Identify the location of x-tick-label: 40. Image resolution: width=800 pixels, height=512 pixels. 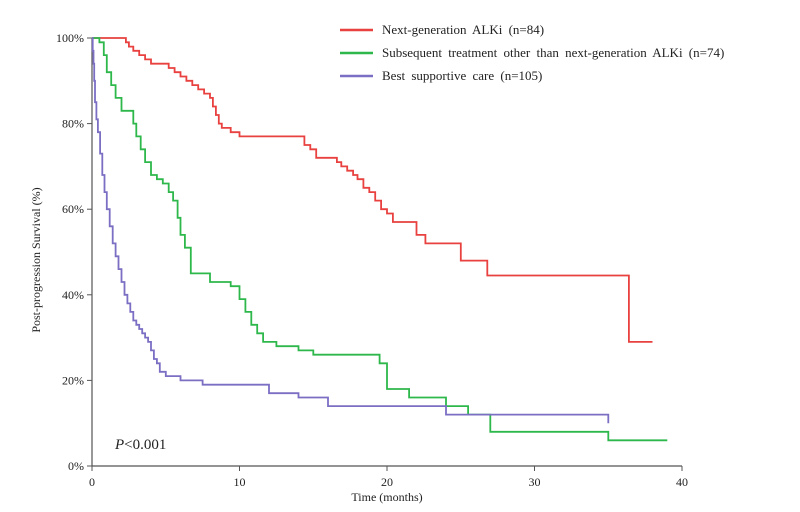
(682, 482).